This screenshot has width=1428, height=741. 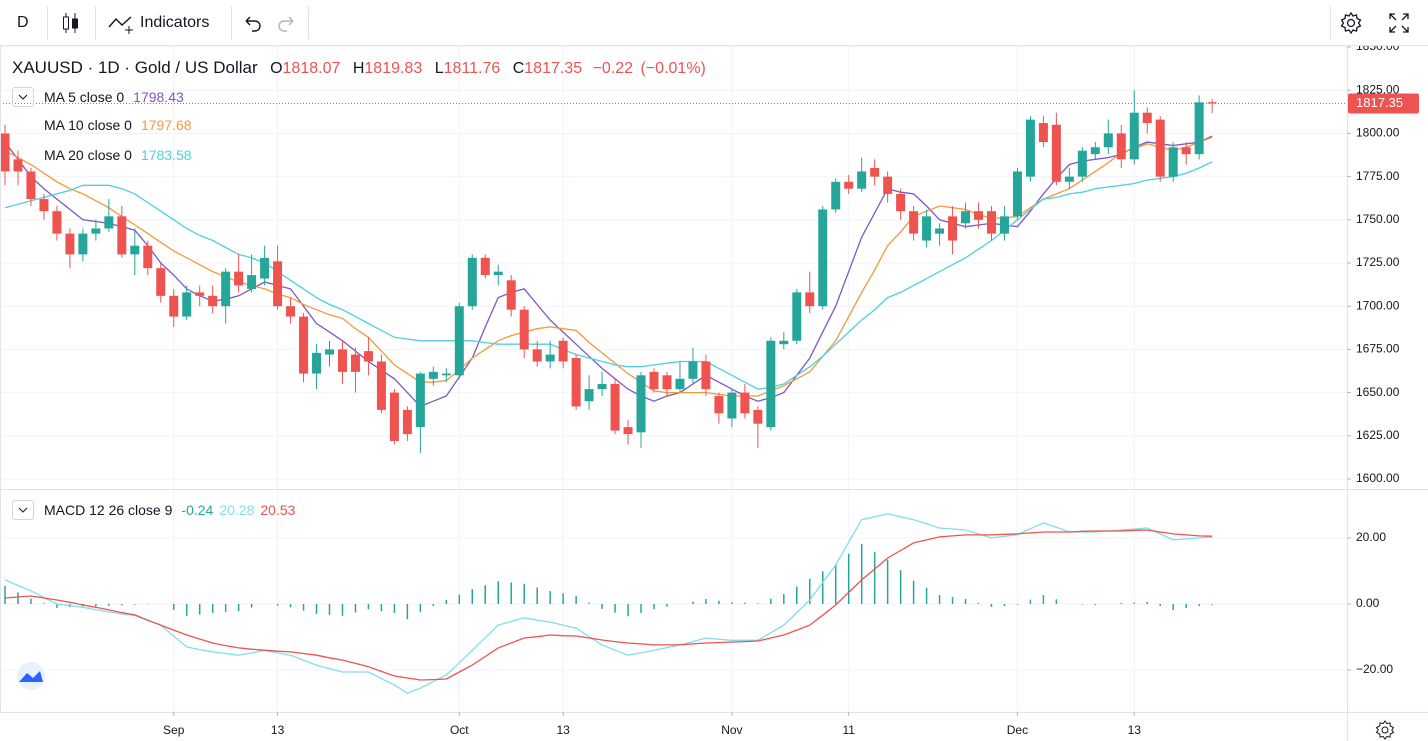 I want to click on x-tick-label: Oct, so click(x=459, y=730).